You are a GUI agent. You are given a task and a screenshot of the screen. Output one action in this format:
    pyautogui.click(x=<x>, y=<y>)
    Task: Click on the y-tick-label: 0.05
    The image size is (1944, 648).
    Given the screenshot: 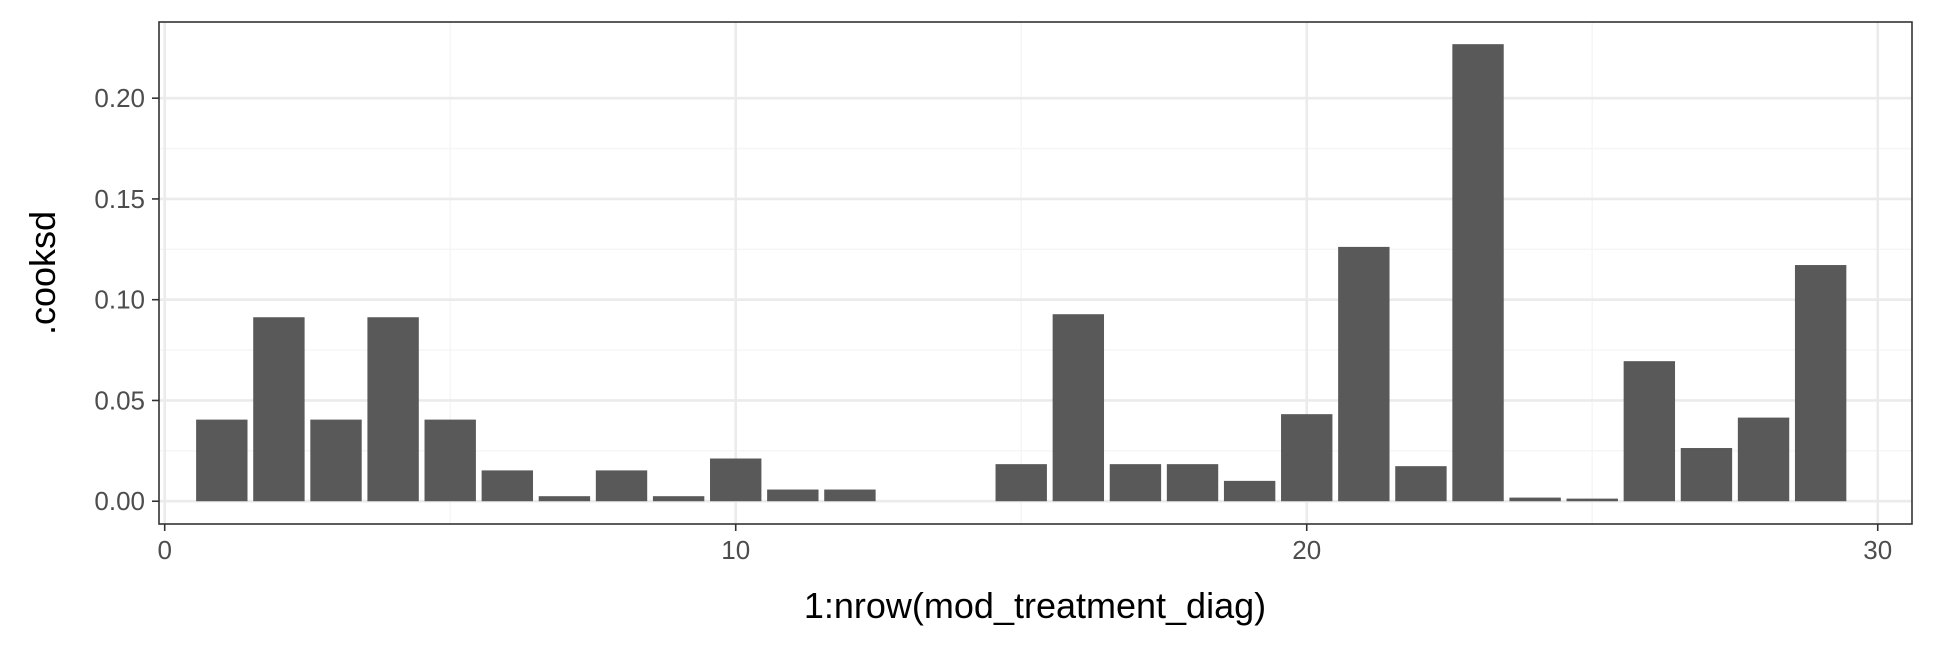 What is the action you would take?
    pyautogui.click(x=119, y=400)
    